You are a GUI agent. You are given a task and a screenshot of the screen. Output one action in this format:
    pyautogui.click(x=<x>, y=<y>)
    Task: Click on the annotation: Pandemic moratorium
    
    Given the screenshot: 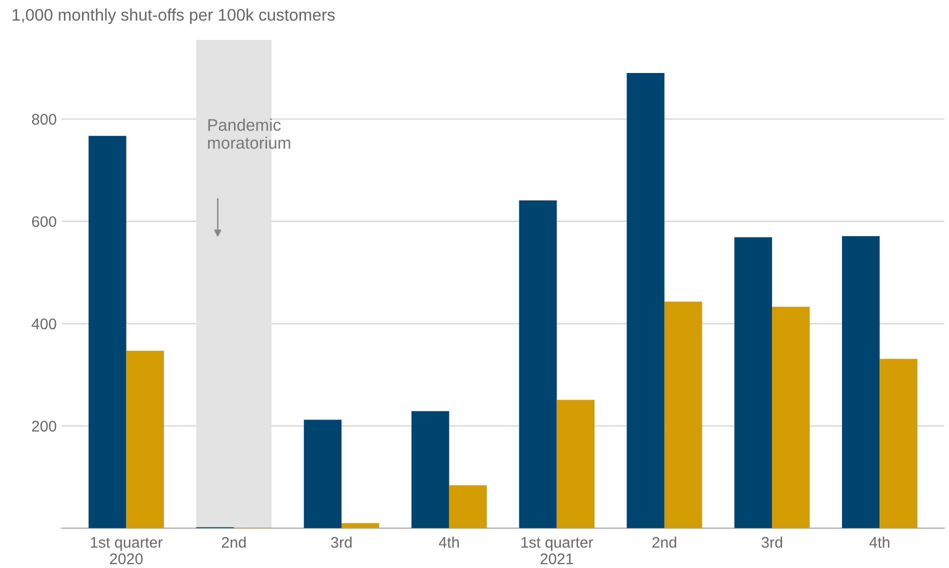 What is the action you would take?
    pyautogui.click(x=249, y=133)
    